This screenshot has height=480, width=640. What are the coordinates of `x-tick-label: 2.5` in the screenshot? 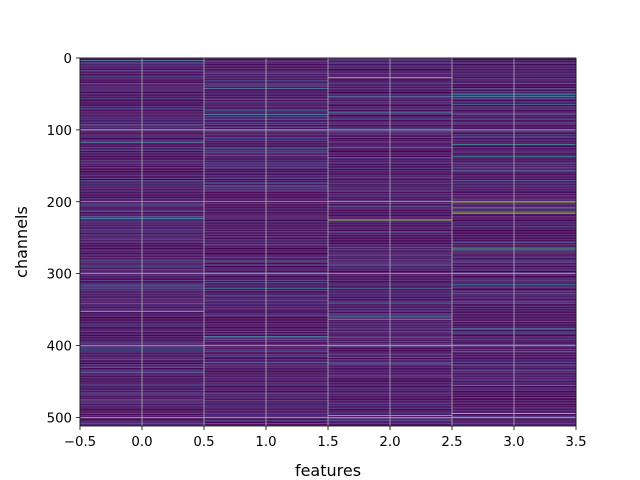 It's located at (451, 442).